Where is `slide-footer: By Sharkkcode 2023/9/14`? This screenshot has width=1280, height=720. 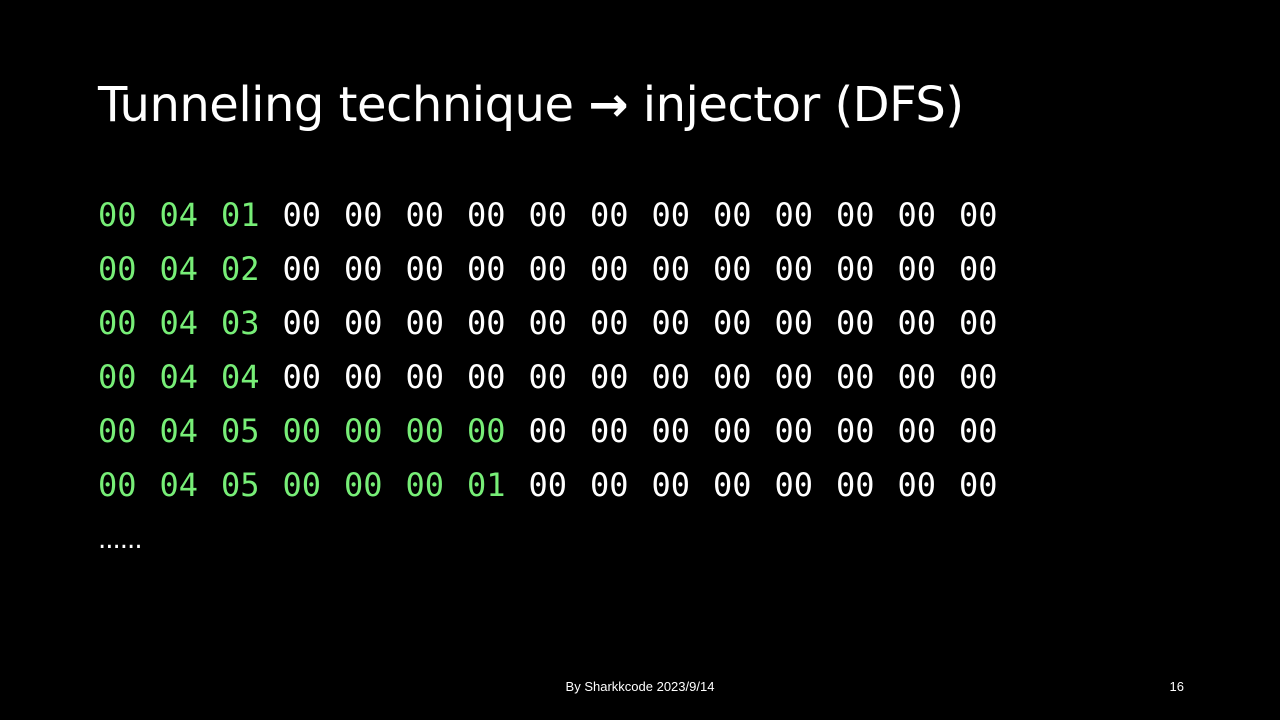
slide-footer: By Sharkkcode 2023/9/14 is located at coordinates (640, 686).